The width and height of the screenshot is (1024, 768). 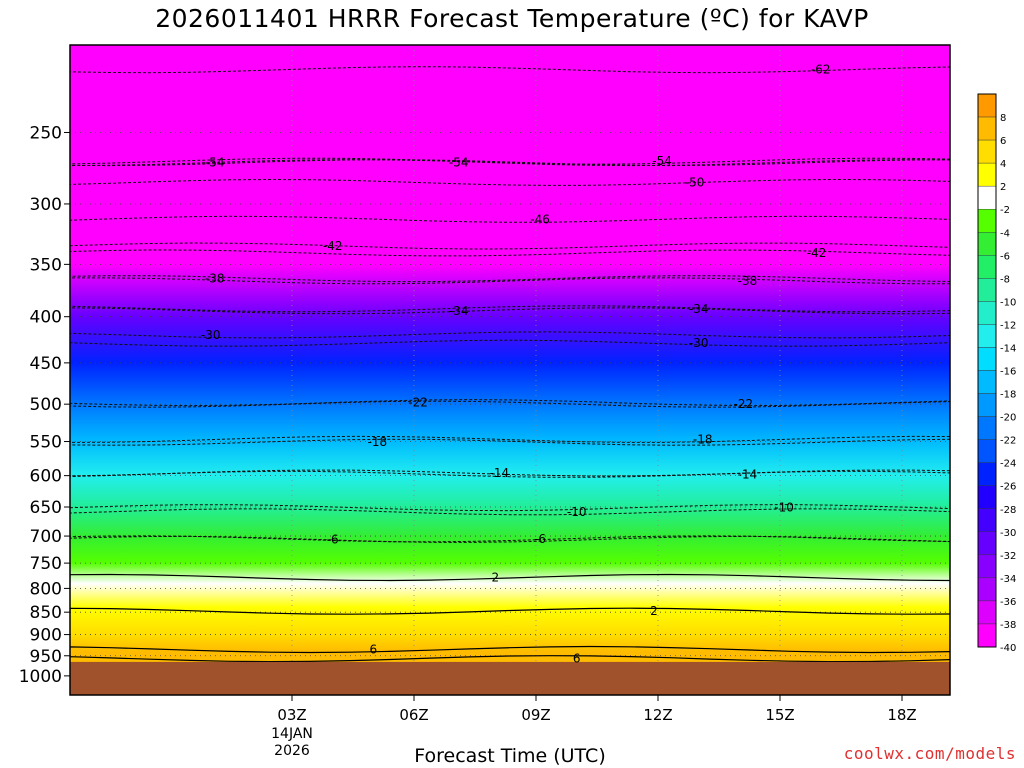 What do you see at coordinates (1008, 625) in the screenshot?
I see `colorbar-label: -38` at bounding box center [1008, 625].